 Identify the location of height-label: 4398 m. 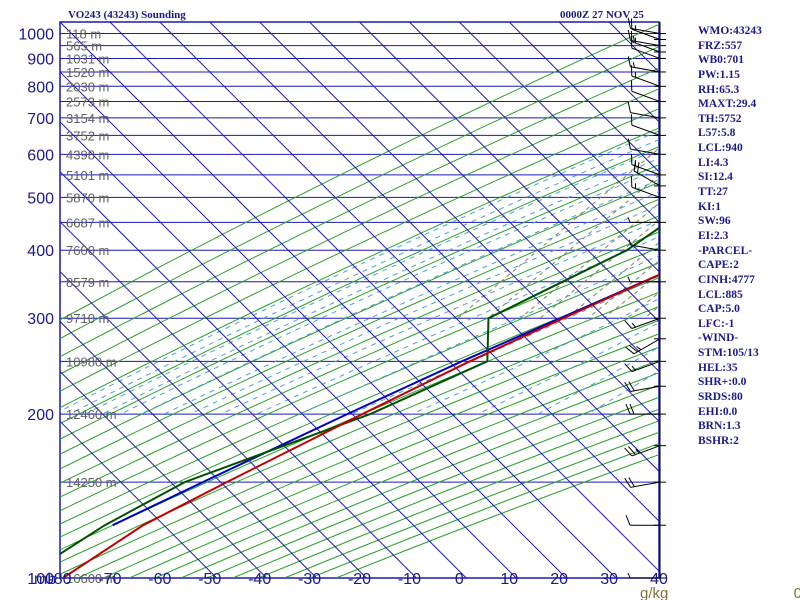
(87, 154).